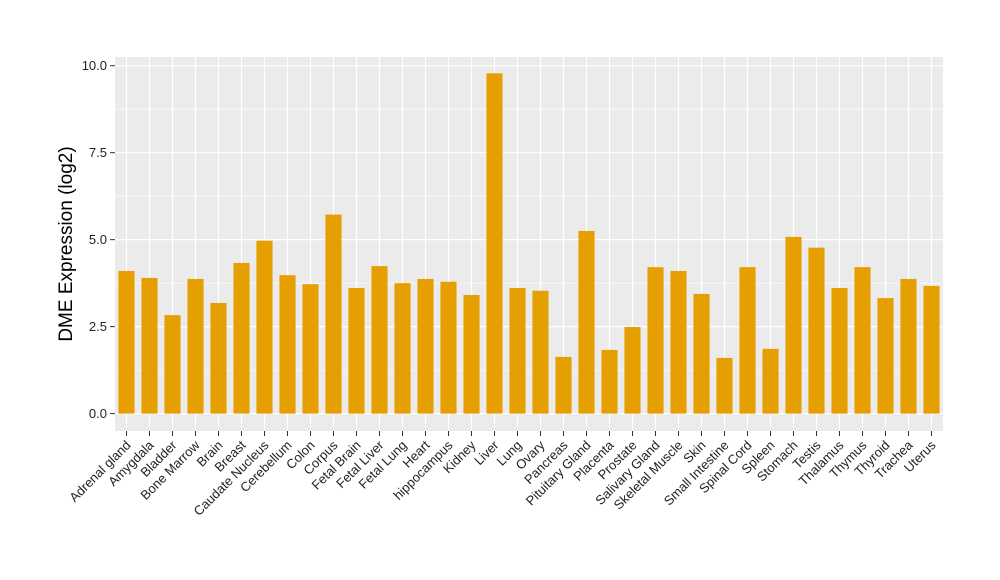 This screenshot has width=1000, height=580. I want to click on y-tick-label: 10.0, so click(94, 65).